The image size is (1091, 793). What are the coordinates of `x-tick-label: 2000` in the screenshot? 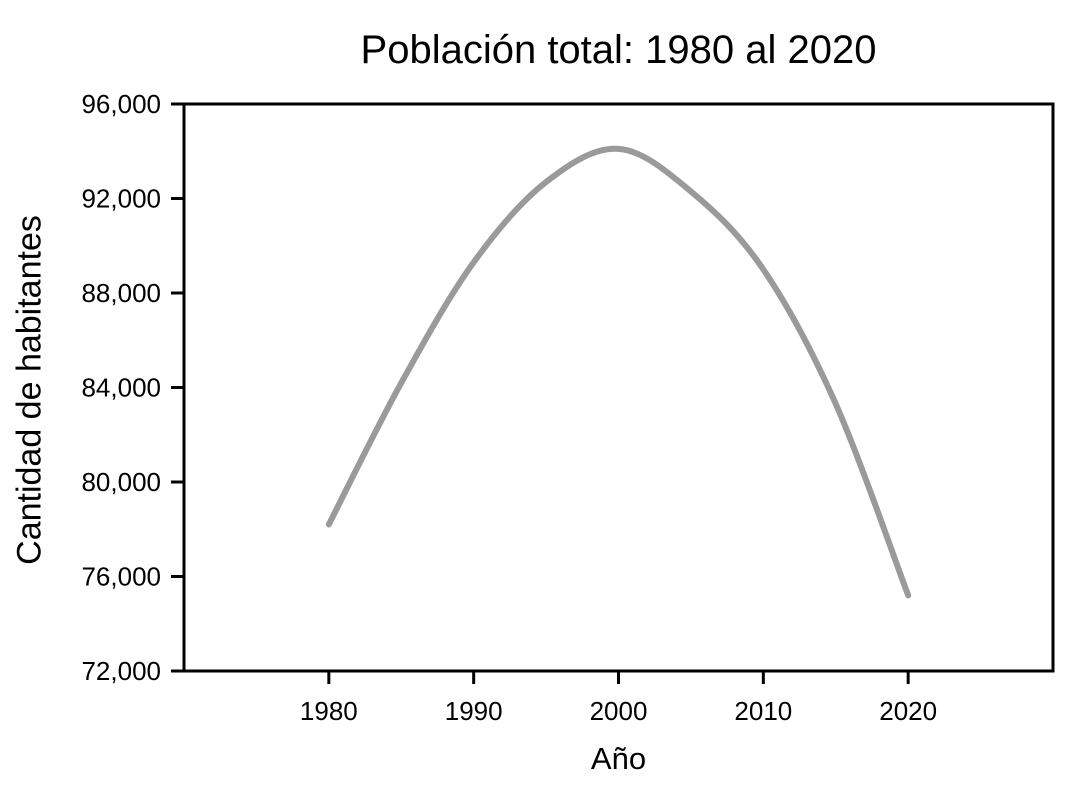 It's located at (619, 711).